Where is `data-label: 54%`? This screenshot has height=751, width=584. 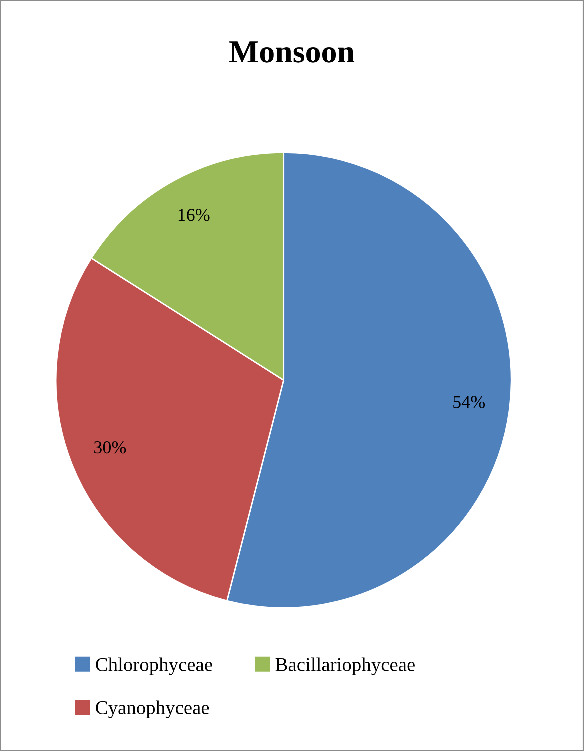
data-label: 54% is located at coordinates (470, 402).